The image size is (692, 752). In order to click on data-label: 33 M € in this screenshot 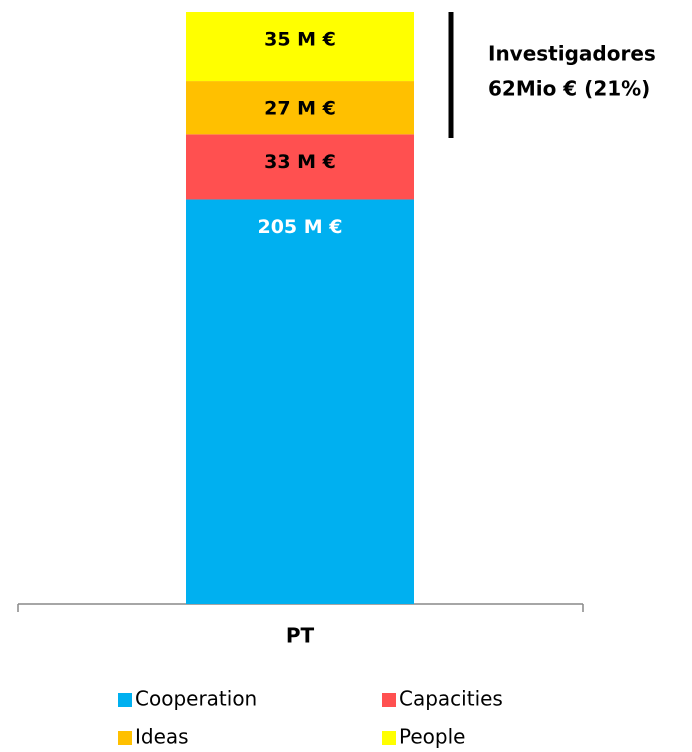, I will do `click(300, 162)`.